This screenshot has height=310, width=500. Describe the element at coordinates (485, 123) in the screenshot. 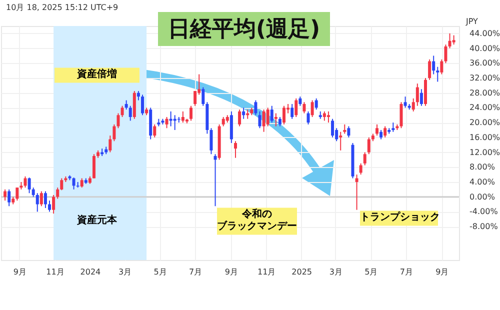

I see `y-tick-label: 20.00%` at that location.